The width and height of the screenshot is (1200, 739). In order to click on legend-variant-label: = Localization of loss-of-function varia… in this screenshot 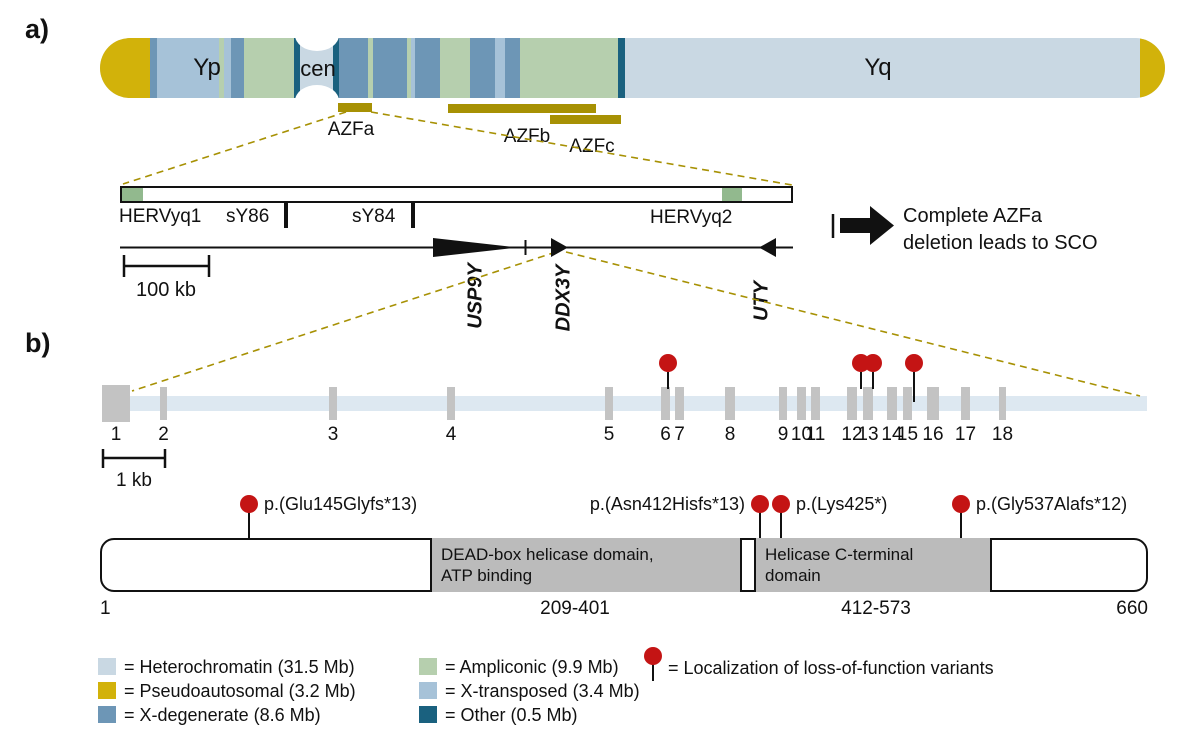, I will do `click(831, 668)`.